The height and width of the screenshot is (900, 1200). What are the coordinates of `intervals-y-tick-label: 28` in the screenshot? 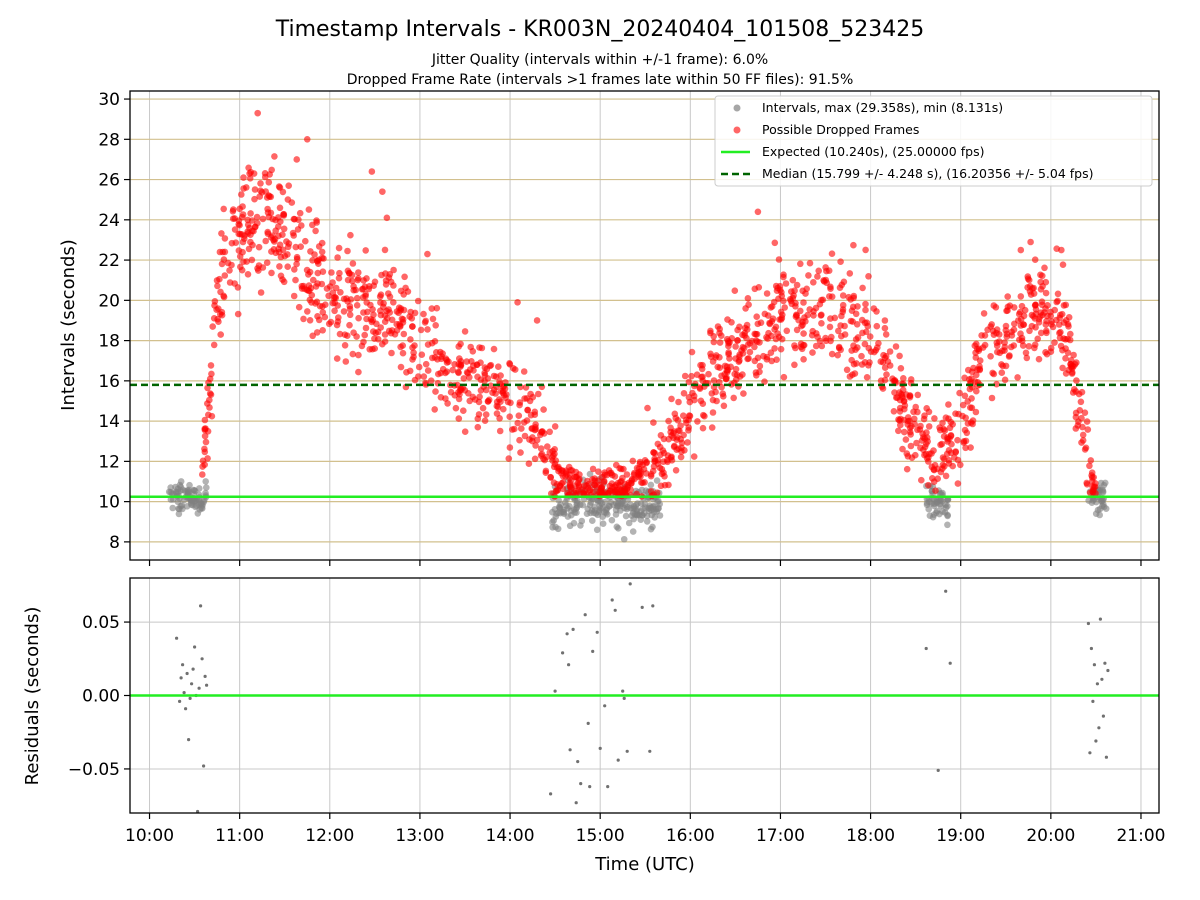 It's located at (109, 140).